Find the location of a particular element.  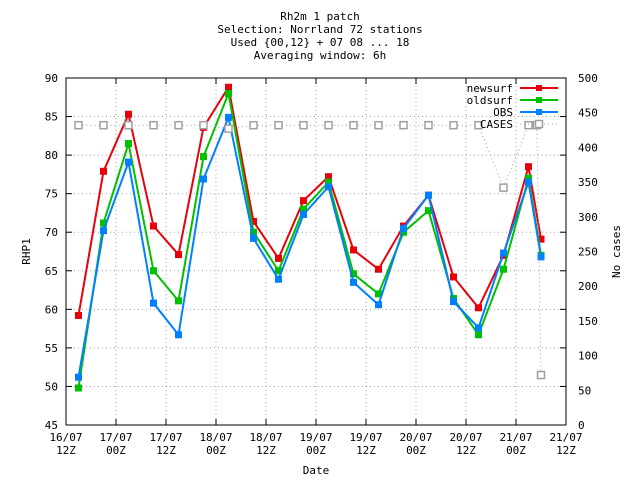

title-line: Averaging window: 6h is located at coordinates (320, 55).